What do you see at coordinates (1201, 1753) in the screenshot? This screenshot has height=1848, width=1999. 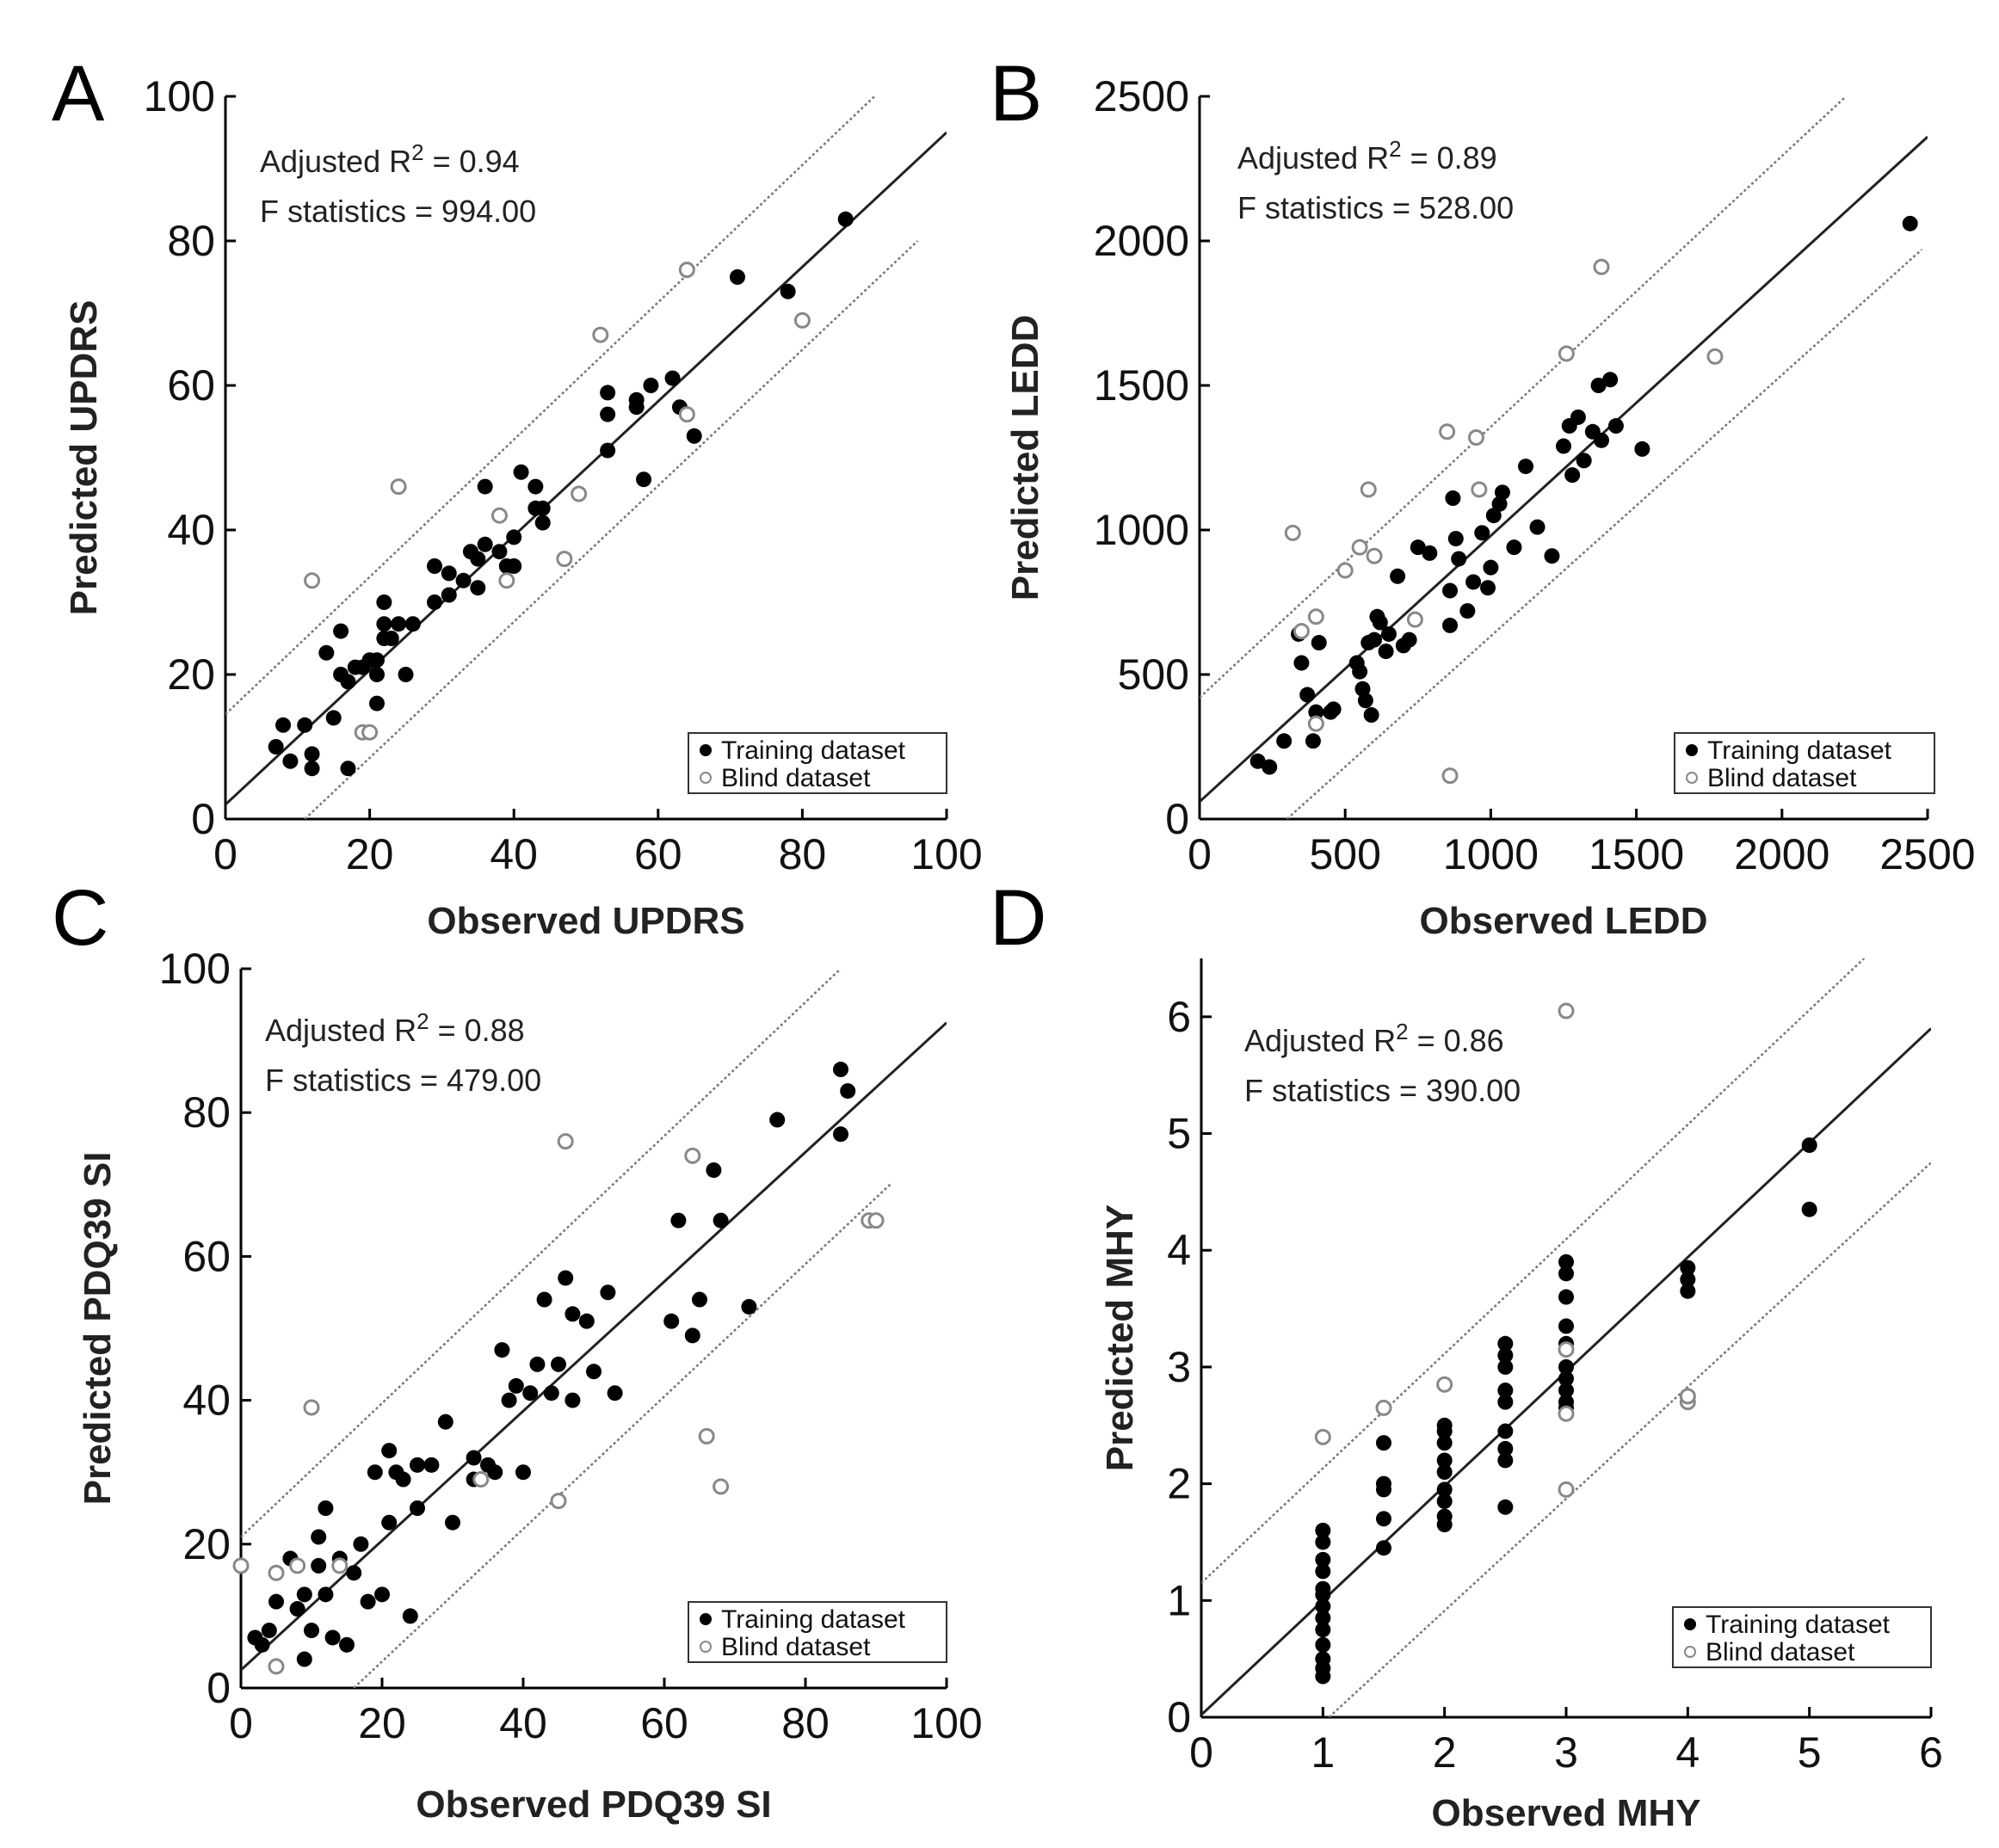 I see `x-tick-label: 0` at bounding box center [1201, 1753].